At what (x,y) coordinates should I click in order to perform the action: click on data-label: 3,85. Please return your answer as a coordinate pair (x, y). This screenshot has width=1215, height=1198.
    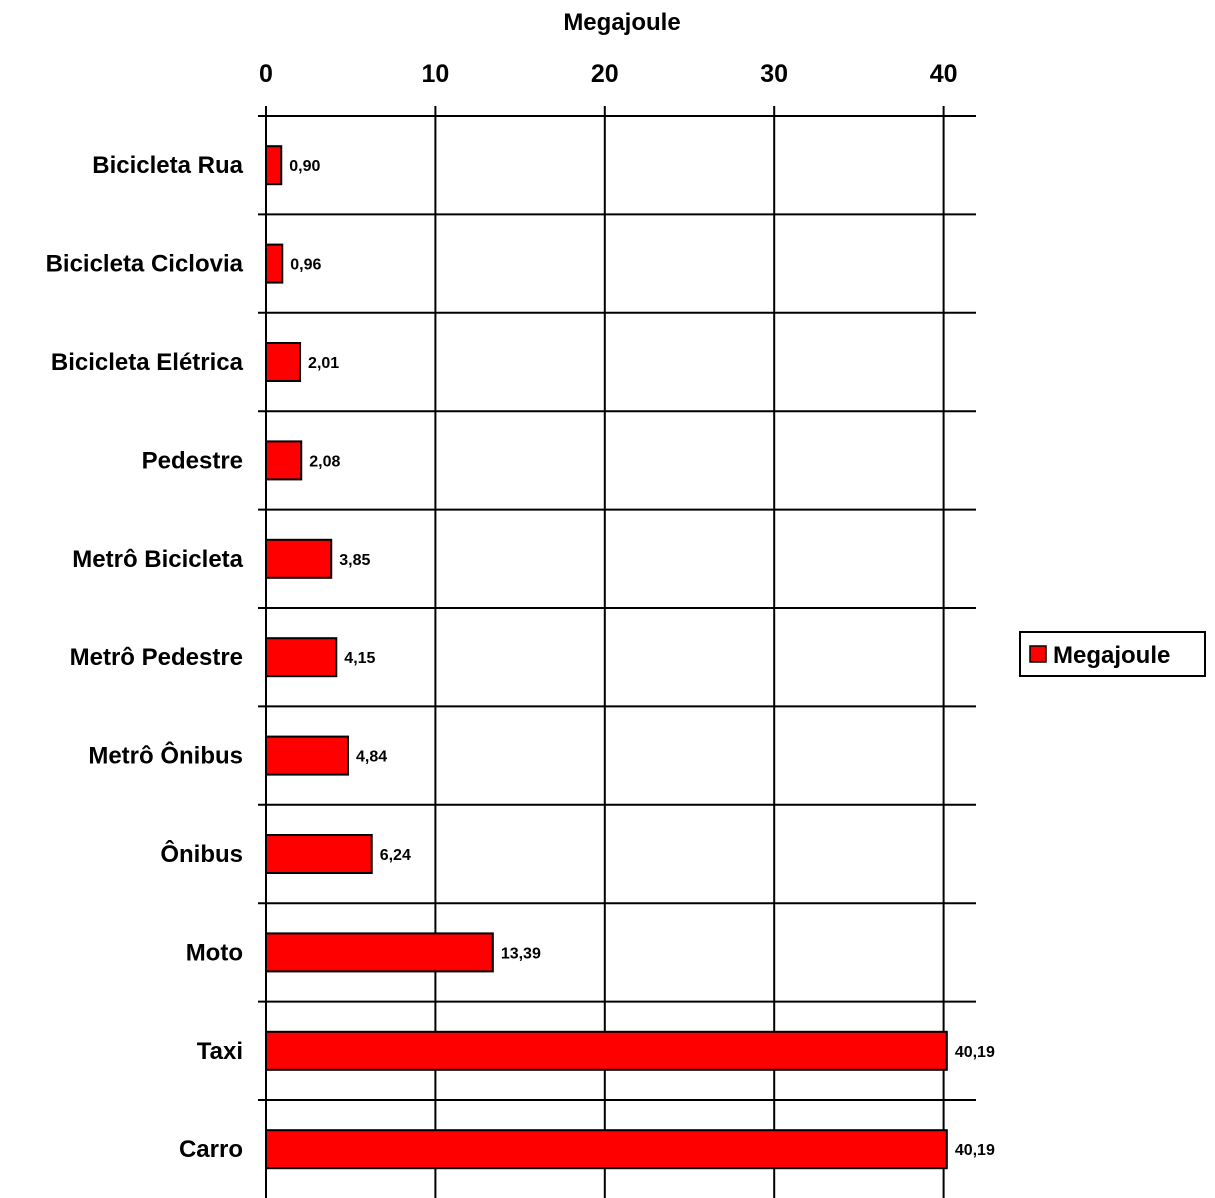
    Looking at the image, I should click on (354, 560).